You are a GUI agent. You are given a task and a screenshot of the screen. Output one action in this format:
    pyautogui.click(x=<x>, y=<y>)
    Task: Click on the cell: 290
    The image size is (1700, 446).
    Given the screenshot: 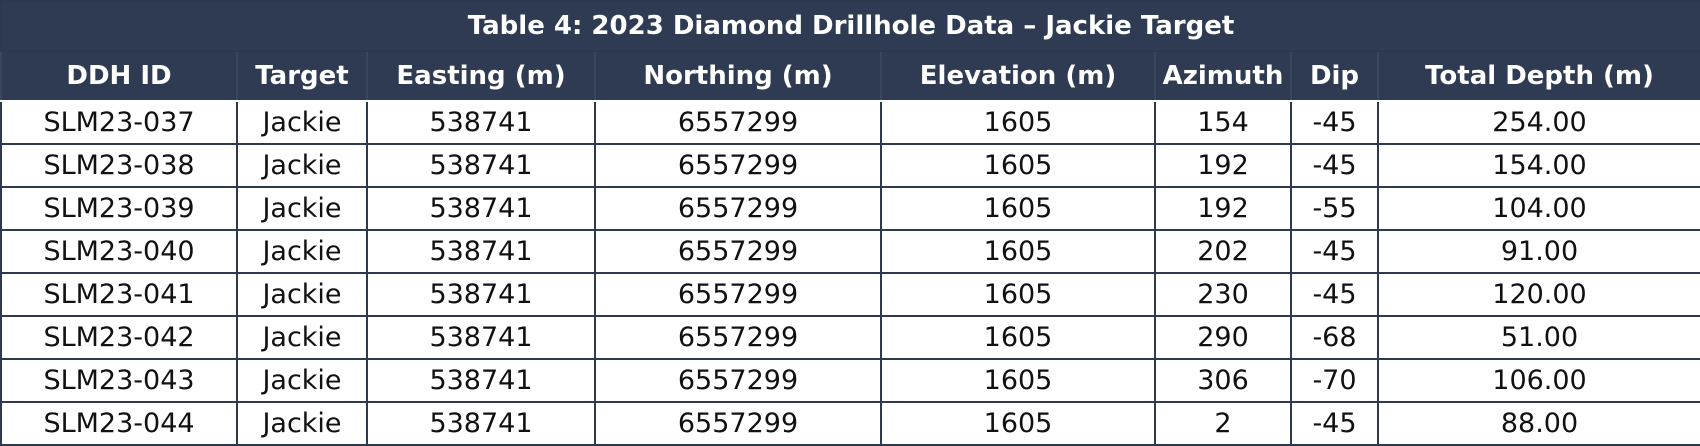 What is the action you would take?
    pyautogui.click(x=1223, y=337)
    